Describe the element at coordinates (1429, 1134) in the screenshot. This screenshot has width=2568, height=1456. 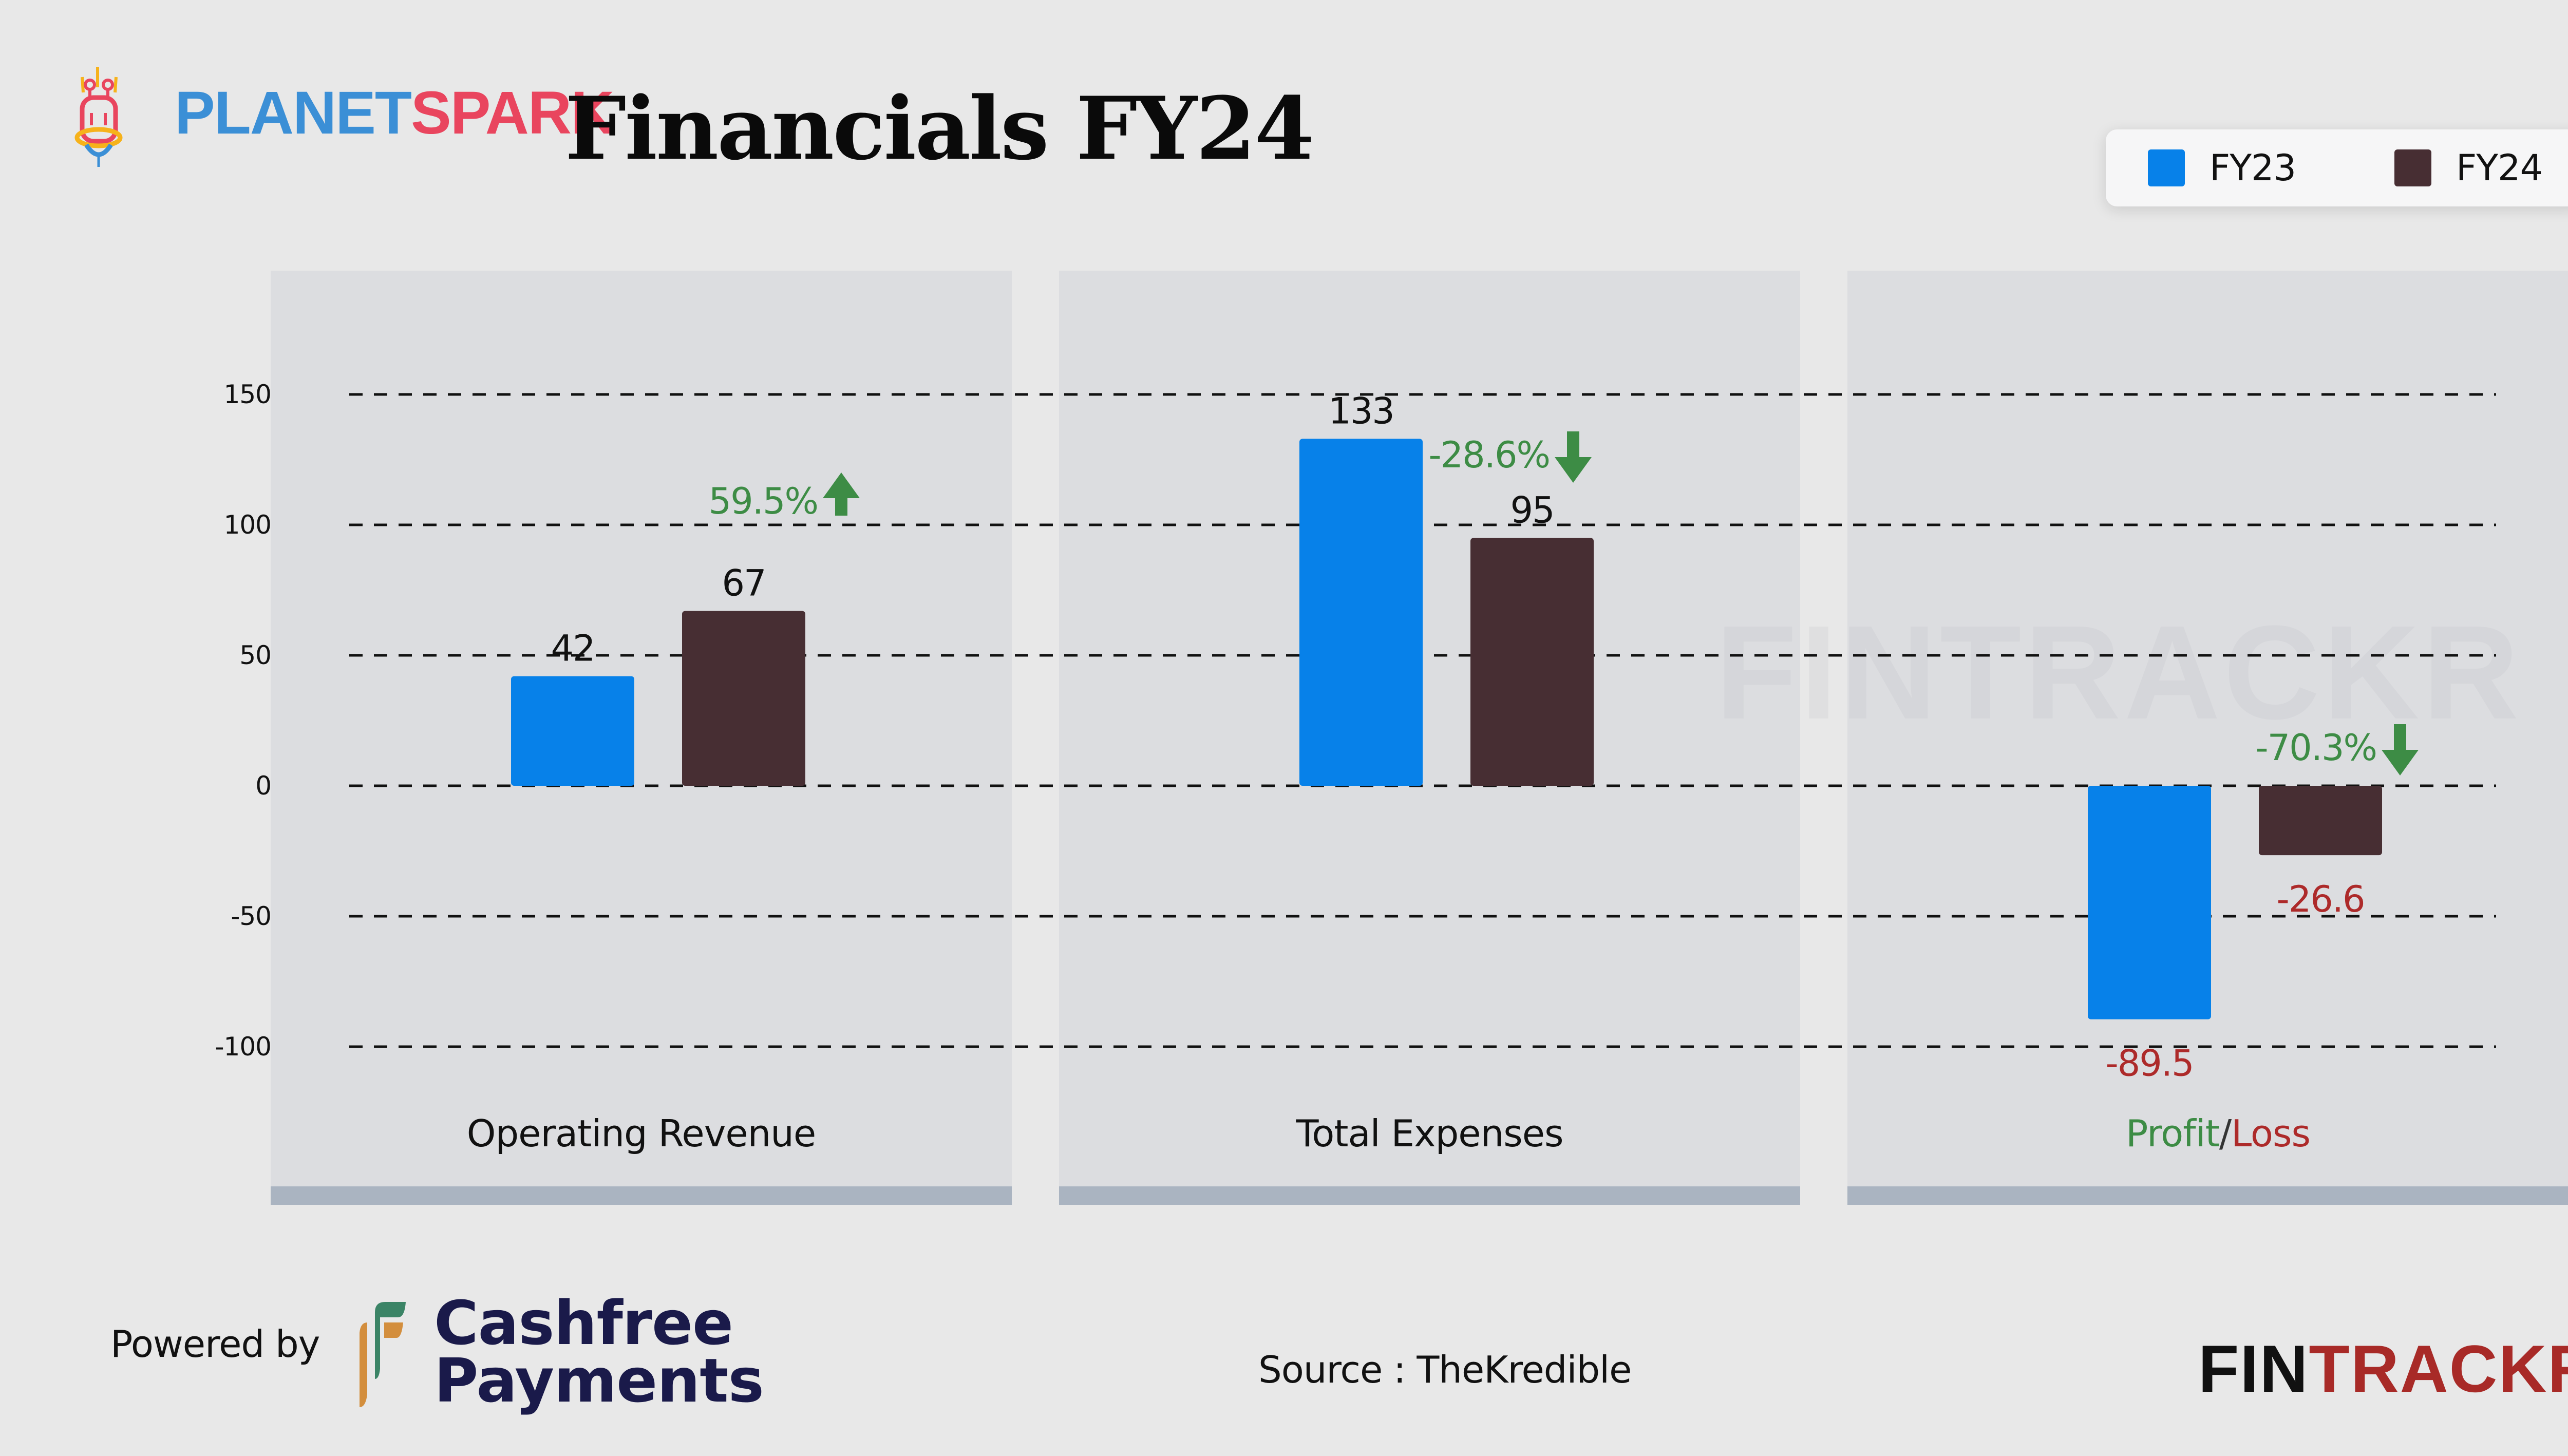
I see `category-label-total-expenses: Total Expenses` at that location.